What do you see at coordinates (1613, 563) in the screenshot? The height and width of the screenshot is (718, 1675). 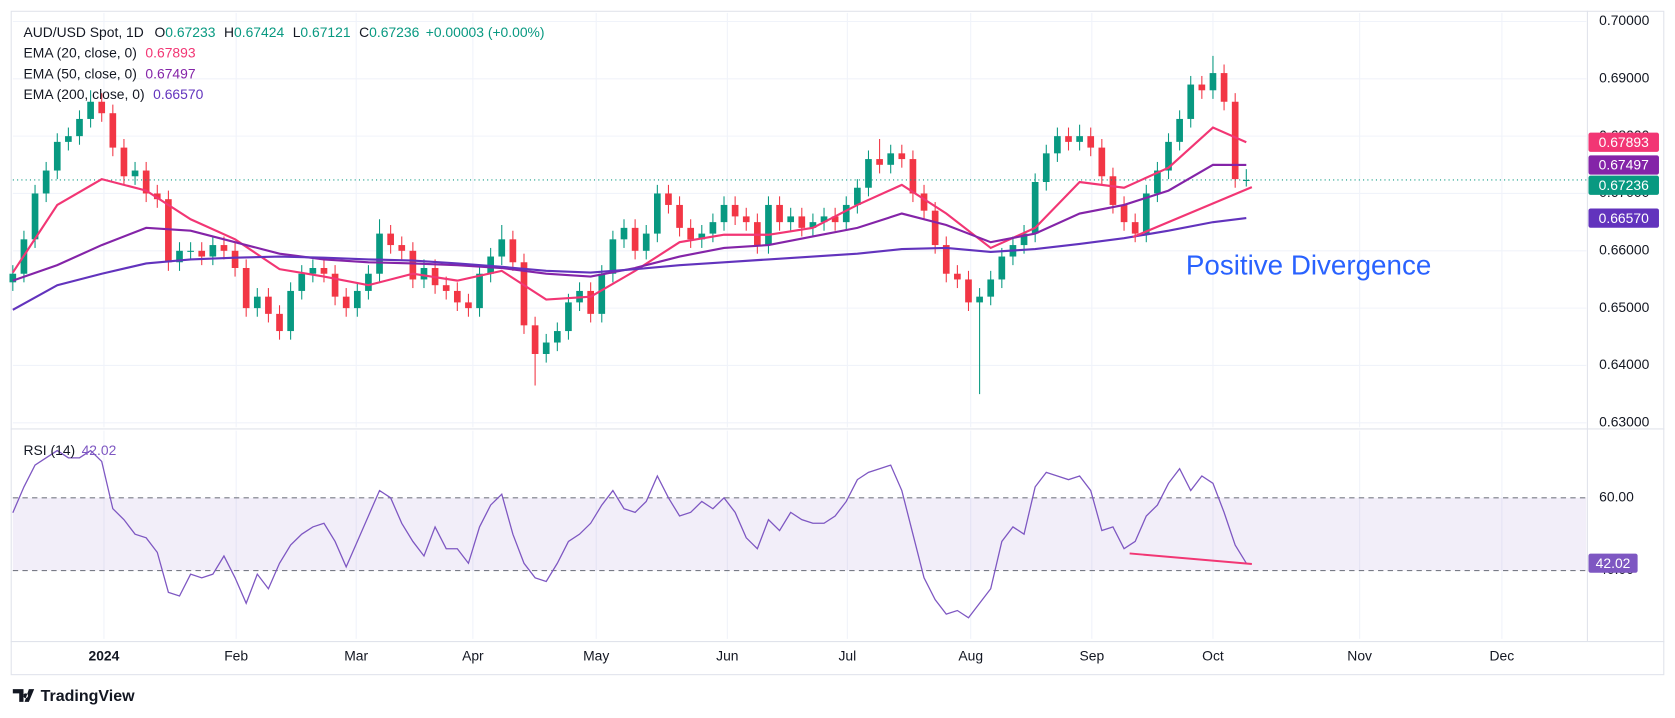 I see `rsi-label: 42.02` at bounding box center [1613, 563].